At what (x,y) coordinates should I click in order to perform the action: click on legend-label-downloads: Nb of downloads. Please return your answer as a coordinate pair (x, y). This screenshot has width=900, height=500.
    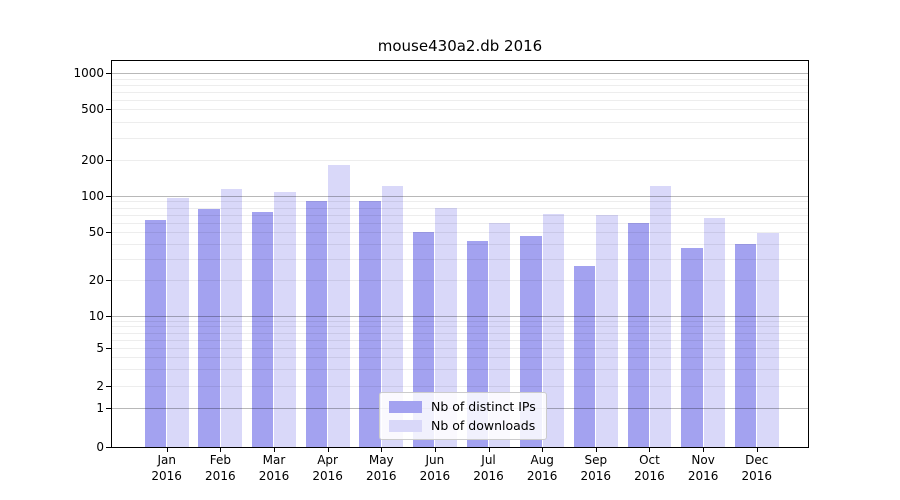
    Looking at the image, I should click on (483, 425).